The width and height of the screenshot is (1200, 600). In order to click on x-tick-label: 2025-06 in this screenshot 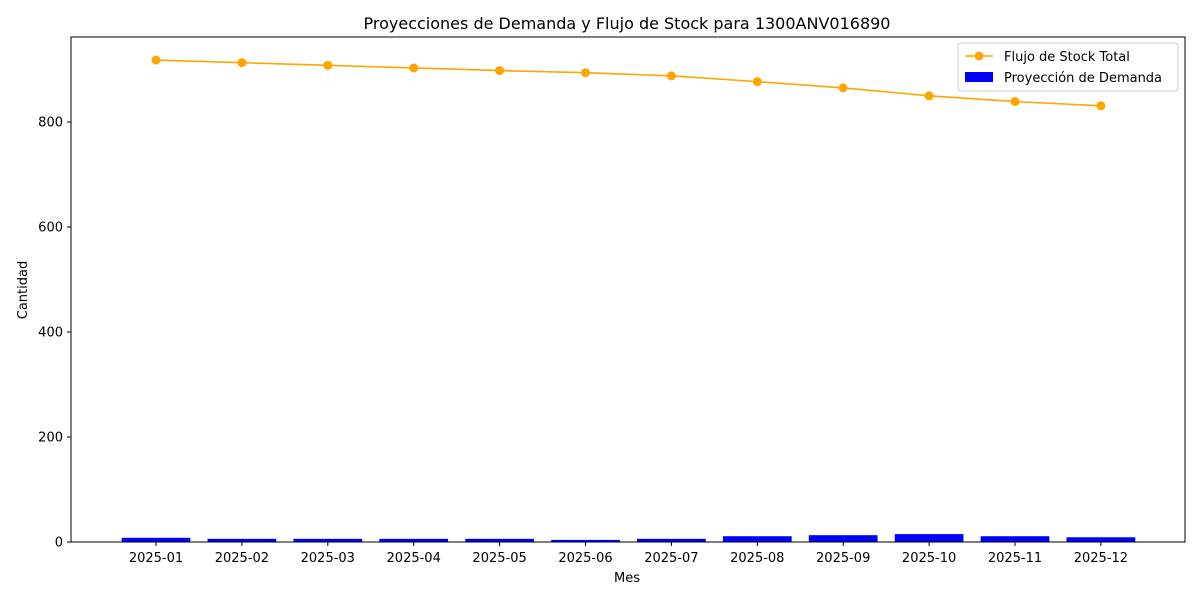, I will do `click(585, 558)`.